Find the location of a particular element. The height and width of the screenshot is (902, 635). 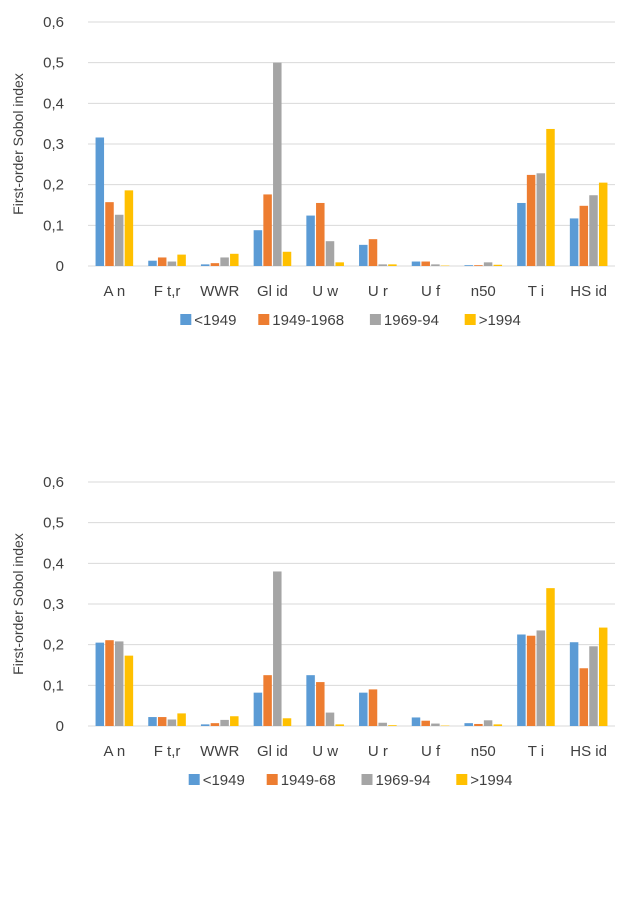

bottom-legend-label: 1969-94 is located at coordinates (403, 780).